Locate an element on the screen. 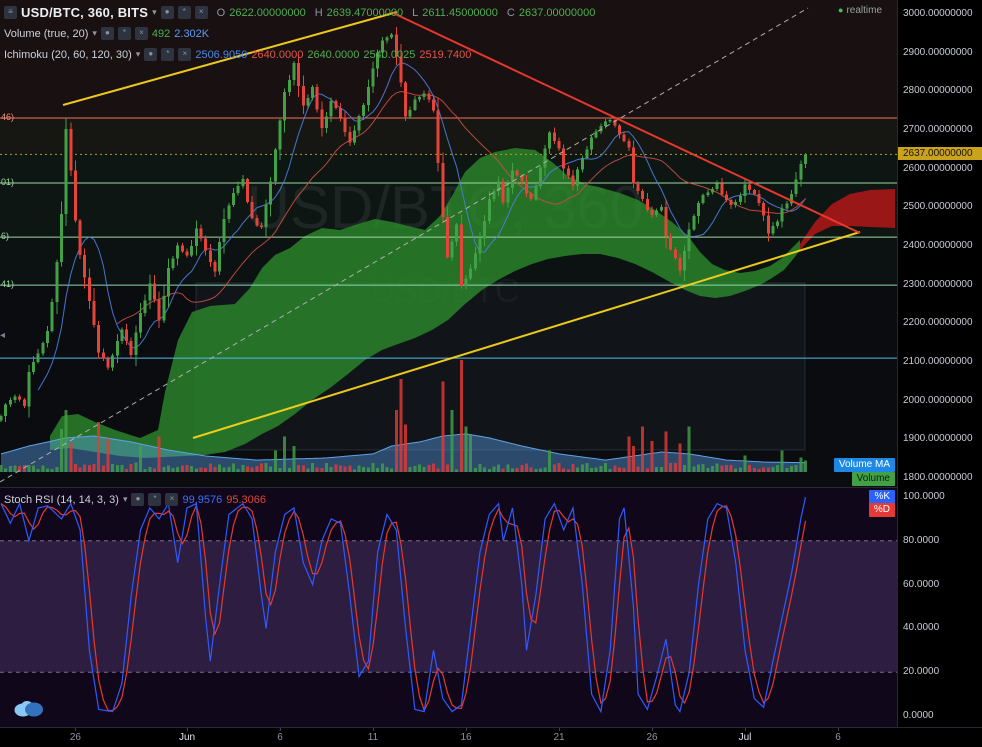  collapse-pane-arrow: ◂ is located at coordinates (3, 335).